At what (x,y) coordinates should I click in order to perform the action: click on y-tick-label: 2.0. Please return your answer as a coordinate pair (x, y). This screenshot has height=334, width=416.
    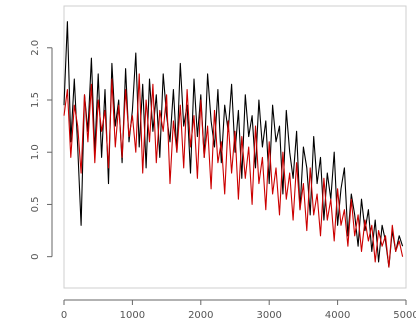
    Looking at the image, I should click on (35, 48).